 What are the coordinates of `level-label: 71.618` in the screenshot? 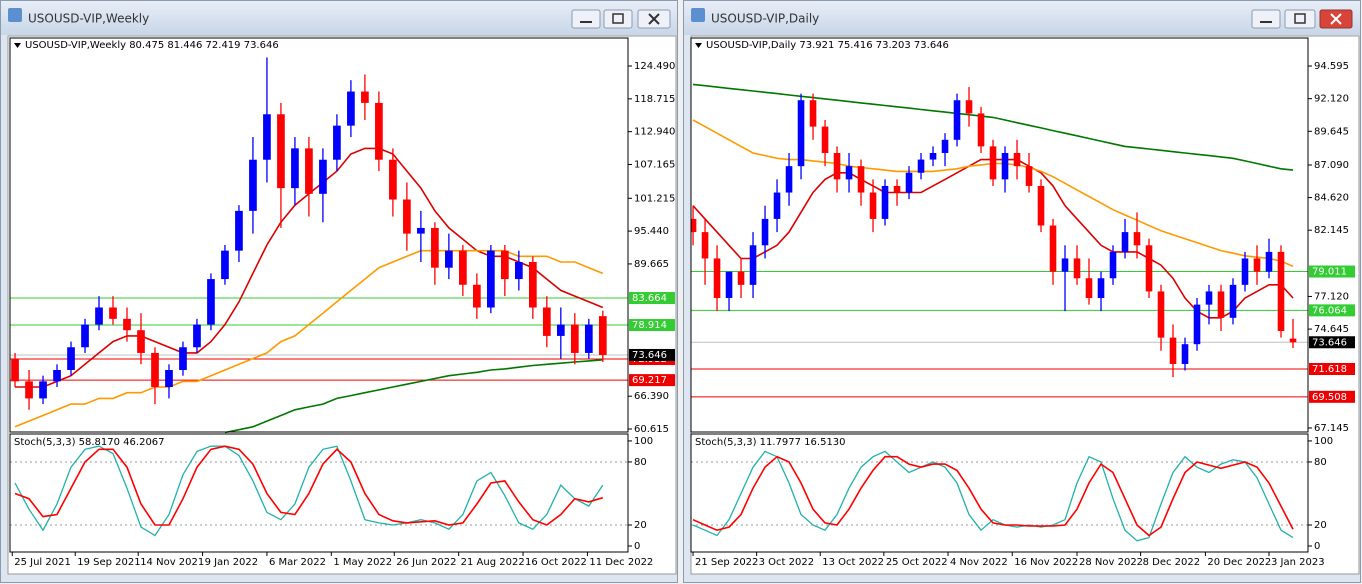 It's located at (1329, 369).